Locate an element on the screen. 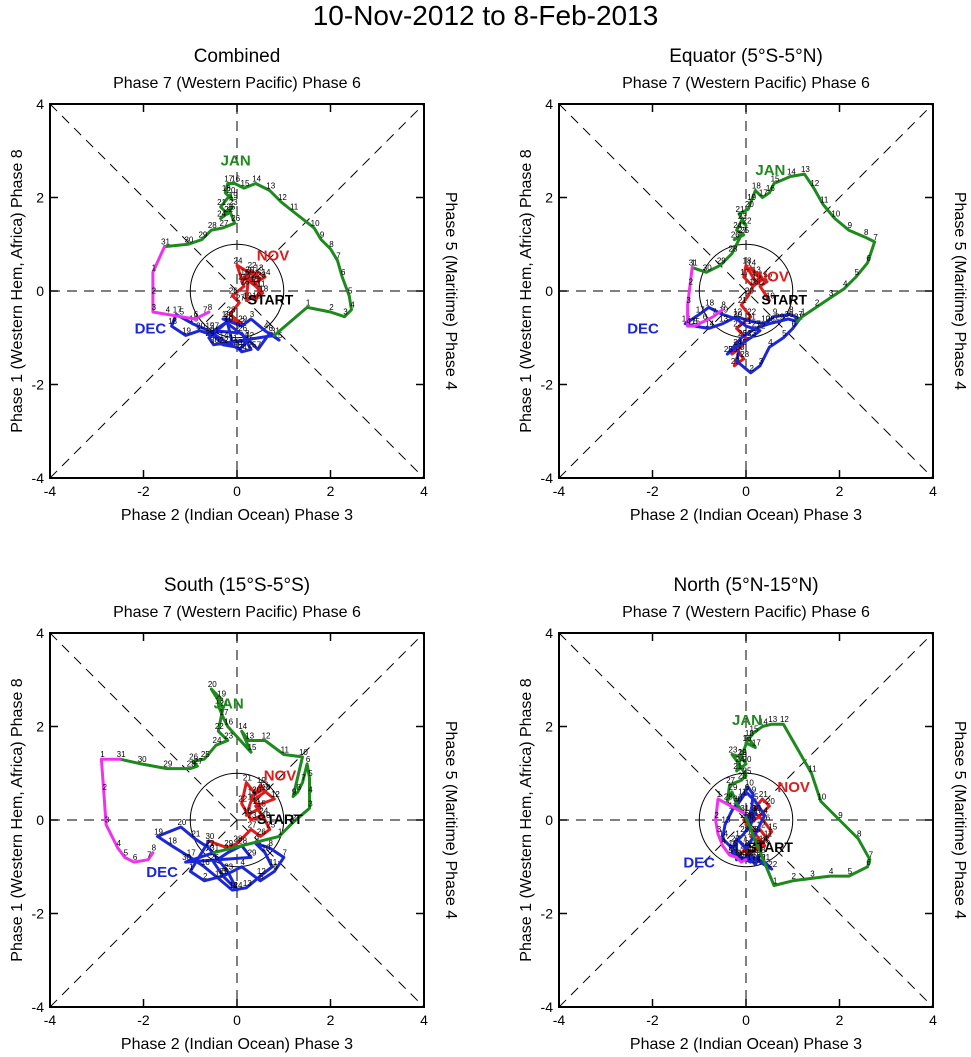  day-label: 10 is located at coordinates (835, 214).